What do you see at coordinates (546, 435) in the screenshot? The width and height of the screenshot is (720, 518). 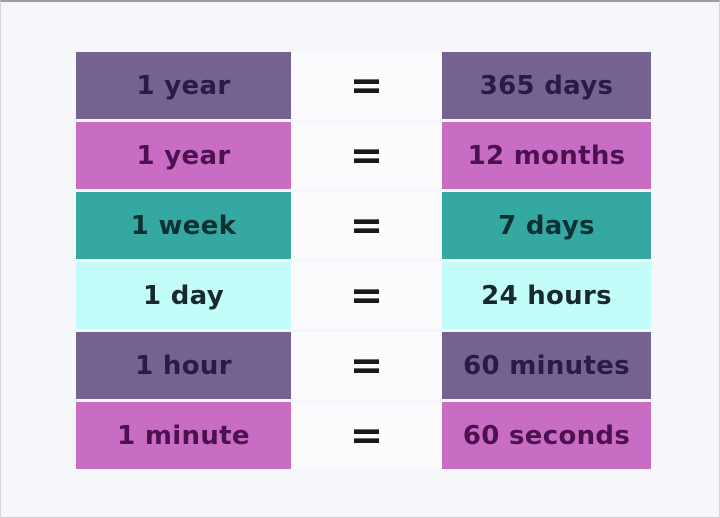 I see `value-cell: 60 seconds` at bounding box center [546, 435].